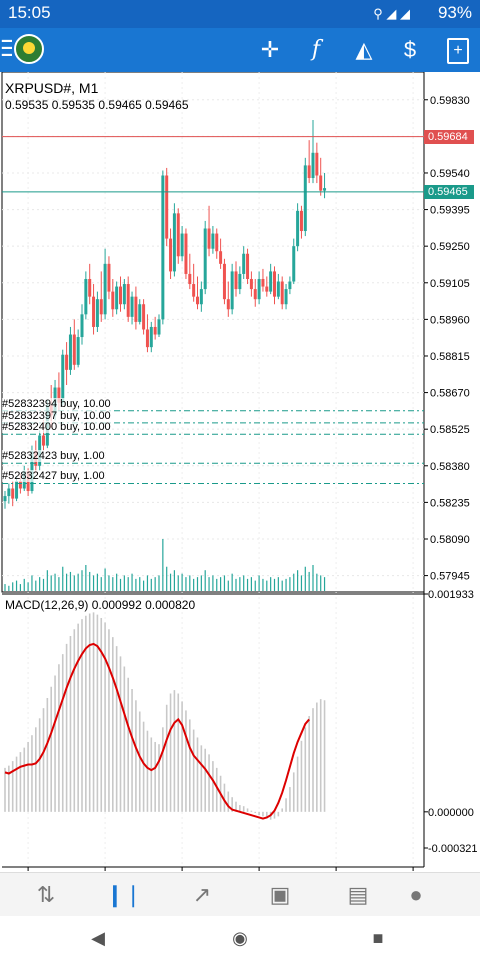  I want to click on menu-icon: ☰, so click(6, 48).